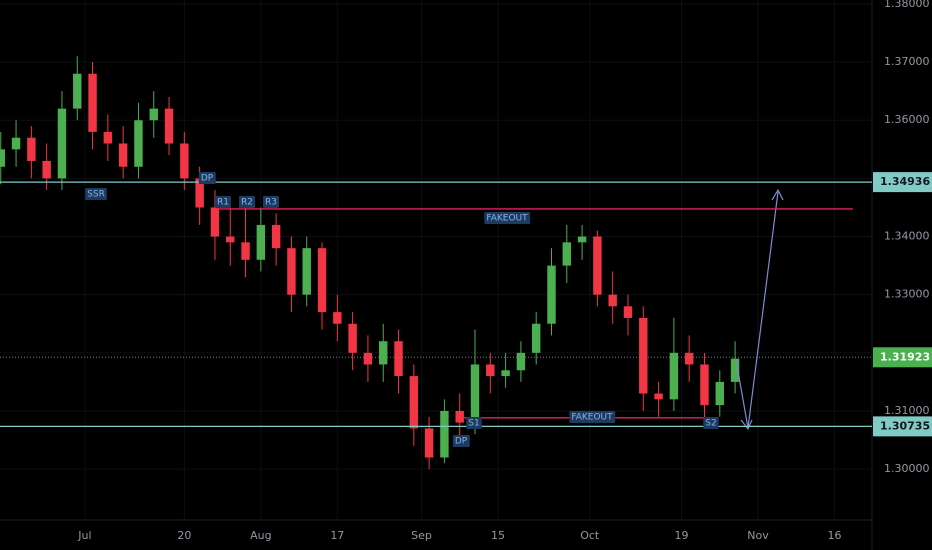  Describe the element at coordinates (337, 535) in the screenshot. I see `x-tick-label: 17` at that location.